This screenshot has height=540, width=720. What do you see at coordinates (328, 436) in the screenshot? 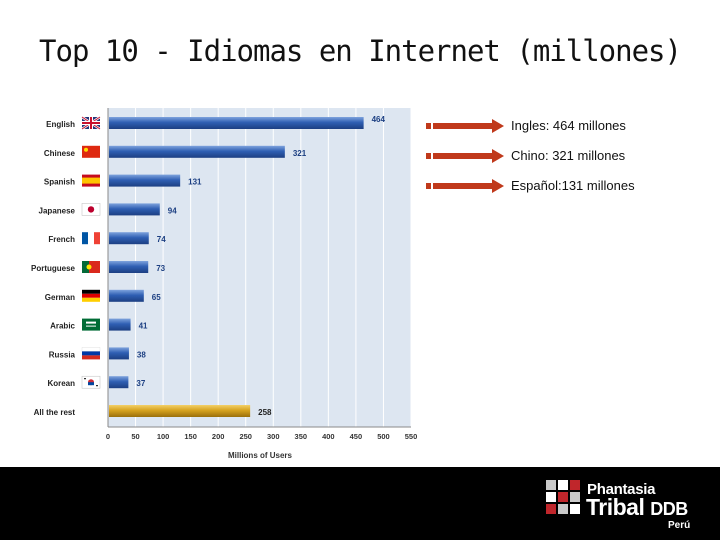
I see `x-tick-label: 400` at bounding box center [328, 436].